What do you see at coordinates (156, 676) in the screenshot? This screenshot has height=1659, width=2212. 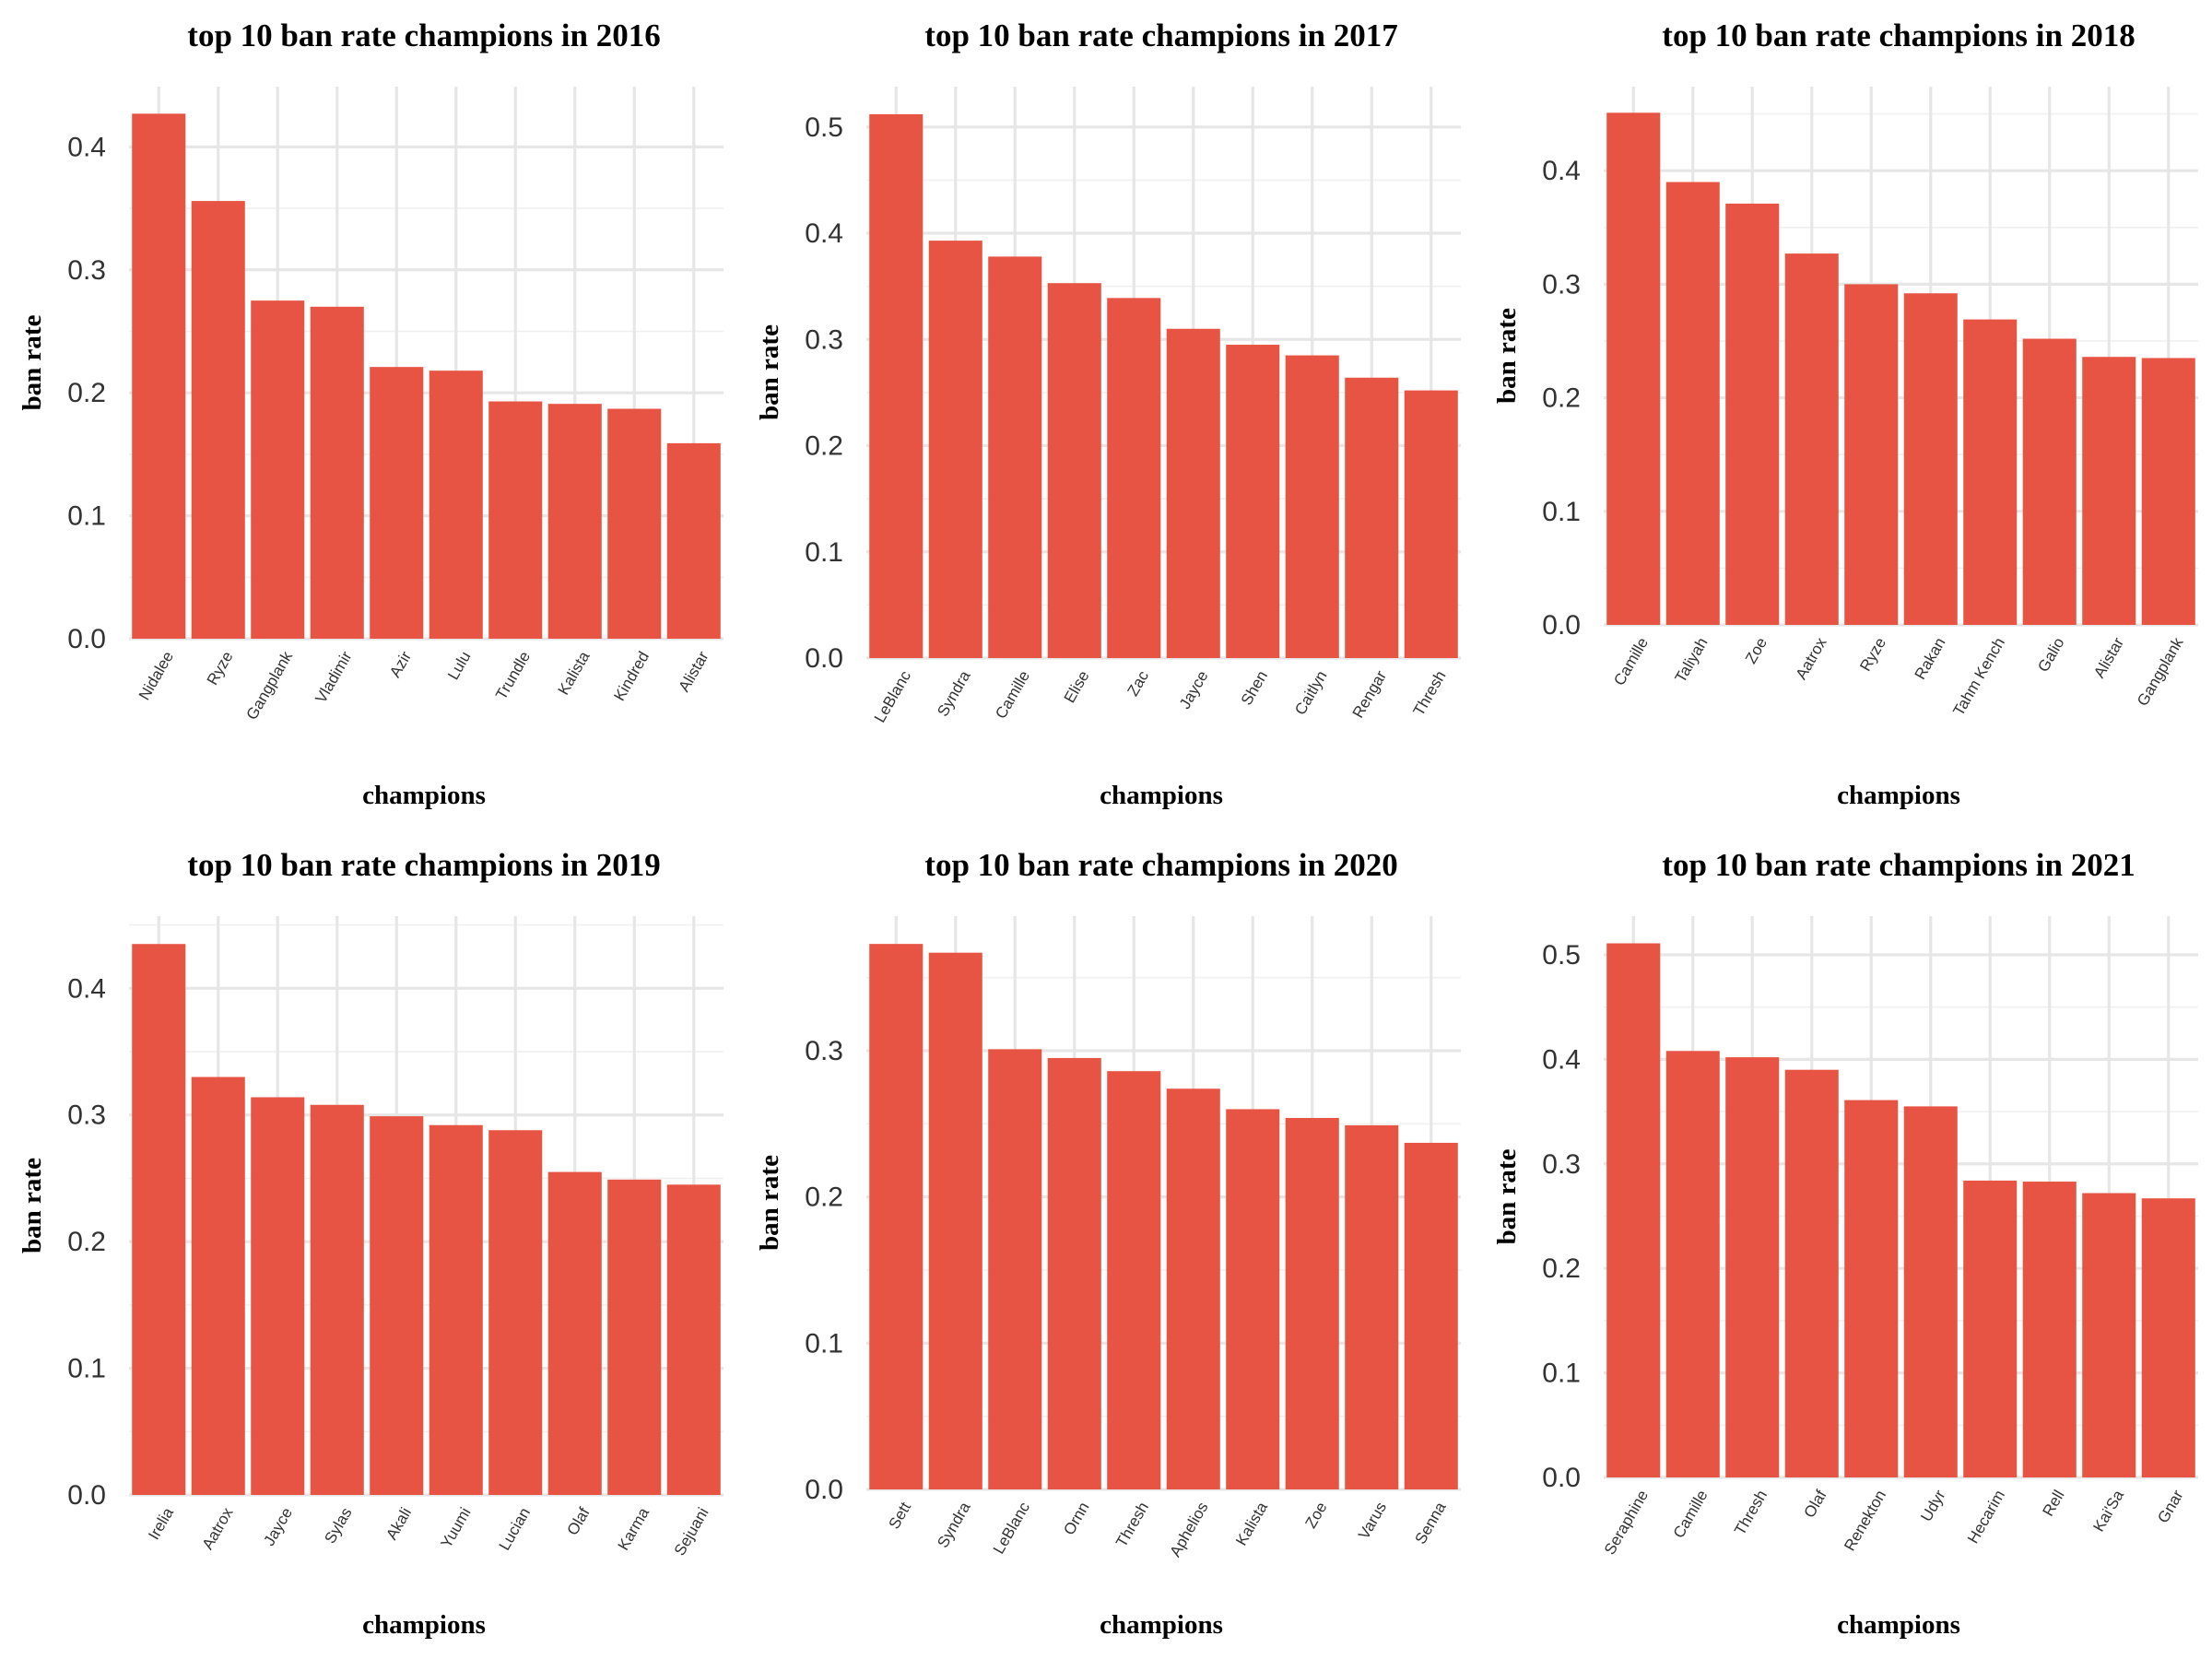 I see `x-tick-label: Nidalee` at bounding box center [156, 676].